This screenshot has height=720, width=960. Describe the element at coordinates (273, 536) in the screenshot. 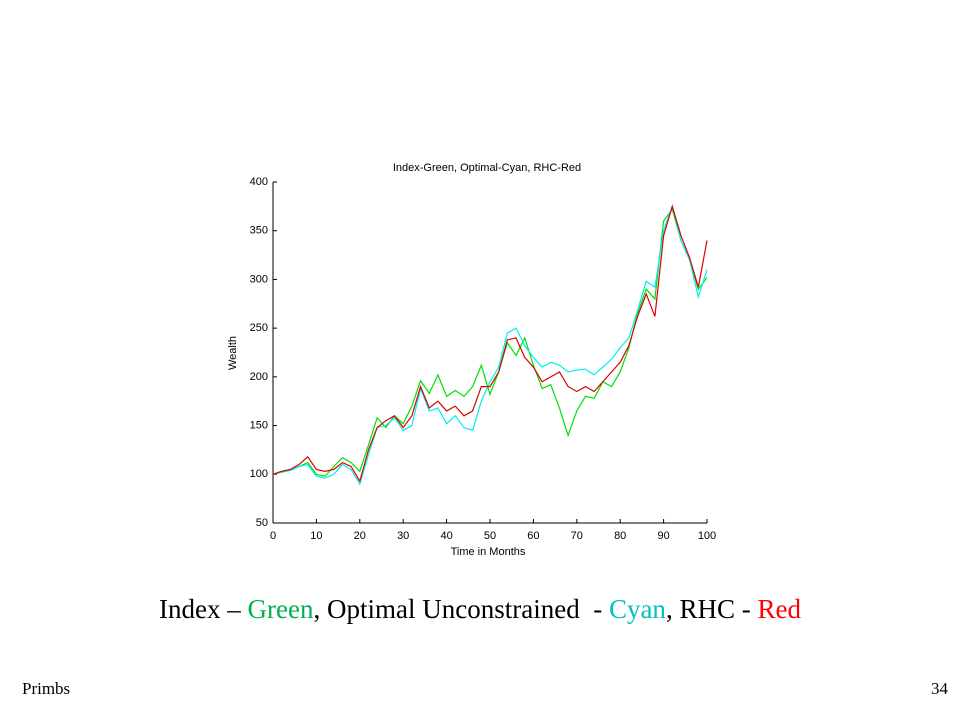

I see `x-tick-label: 0` at that location.